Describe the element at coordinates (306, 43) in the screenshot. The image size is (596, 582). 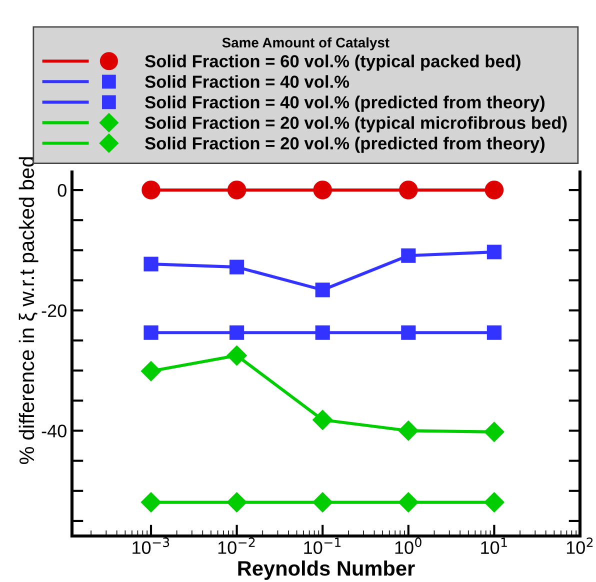
I see `legend-title: Same Amount of Catalyst` at that location.